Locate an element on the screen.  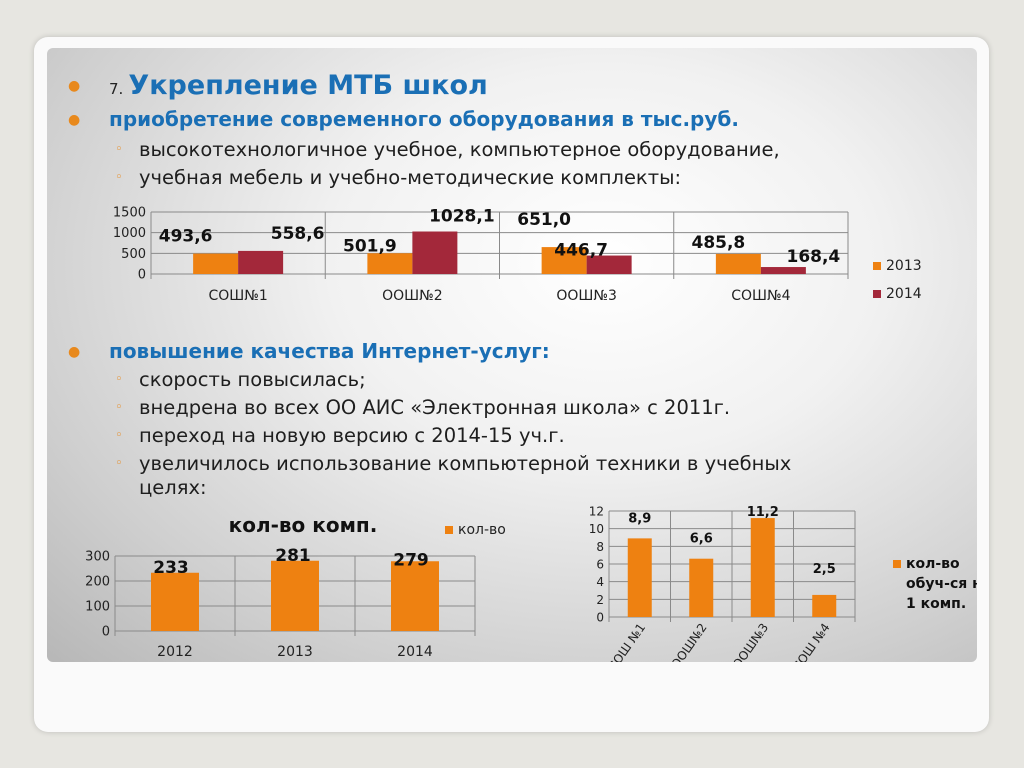
bar-2012-кол-во is located at coordinates (175, 601).